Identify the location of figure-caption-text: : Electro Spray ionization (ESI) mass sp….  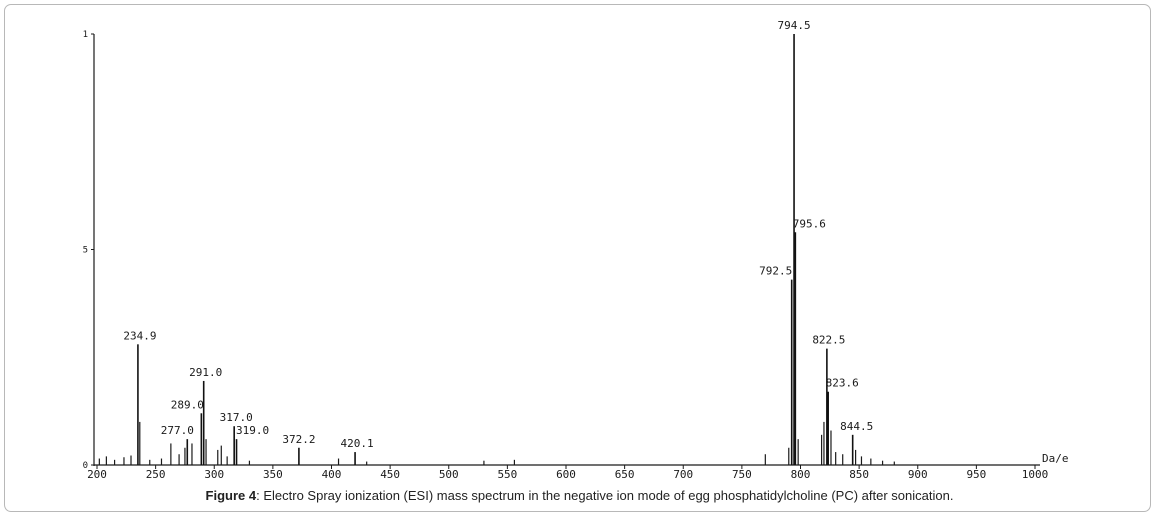
(605, 495).